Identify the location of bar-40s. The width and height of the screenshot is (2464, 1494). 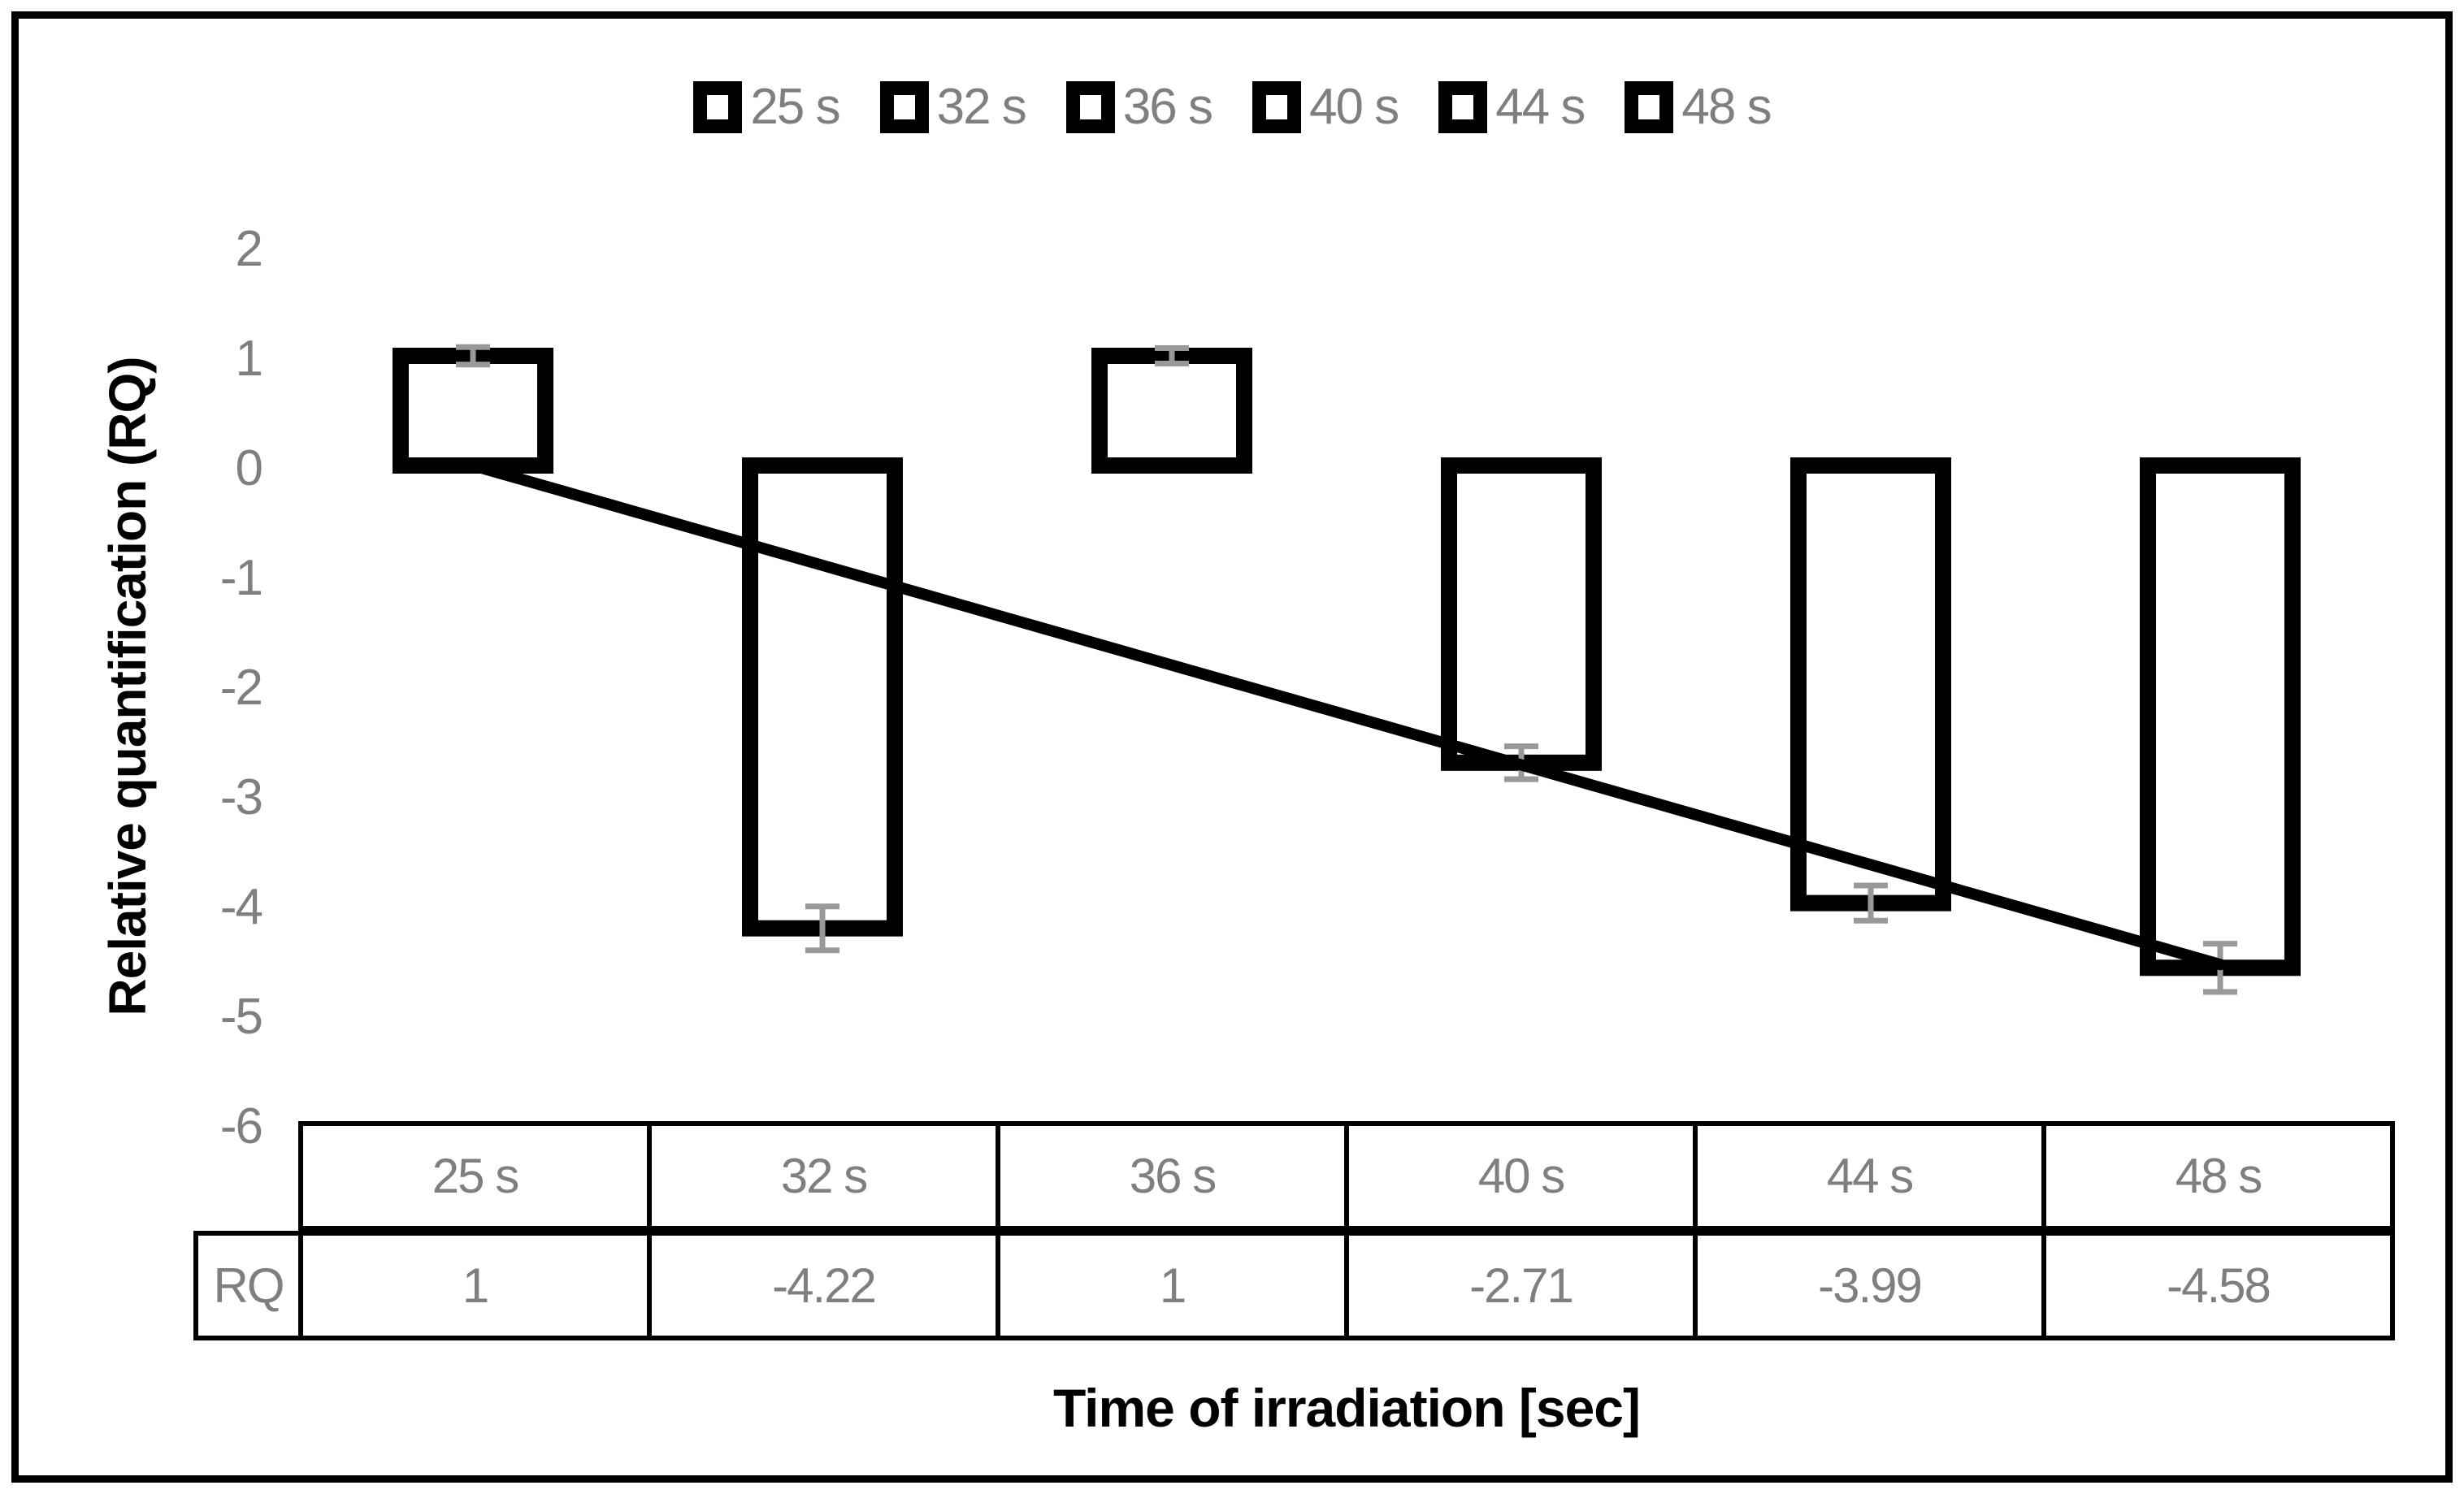
(1521, 614).